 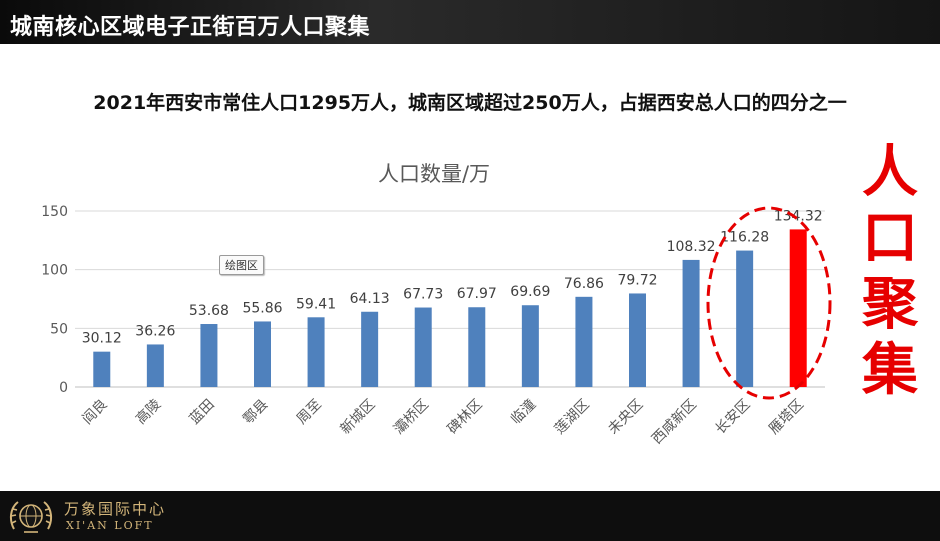 What do you see at coordinates (890, 304) in the screenshot?
I see `side-char: 聚` at bounding box center [890, 304].